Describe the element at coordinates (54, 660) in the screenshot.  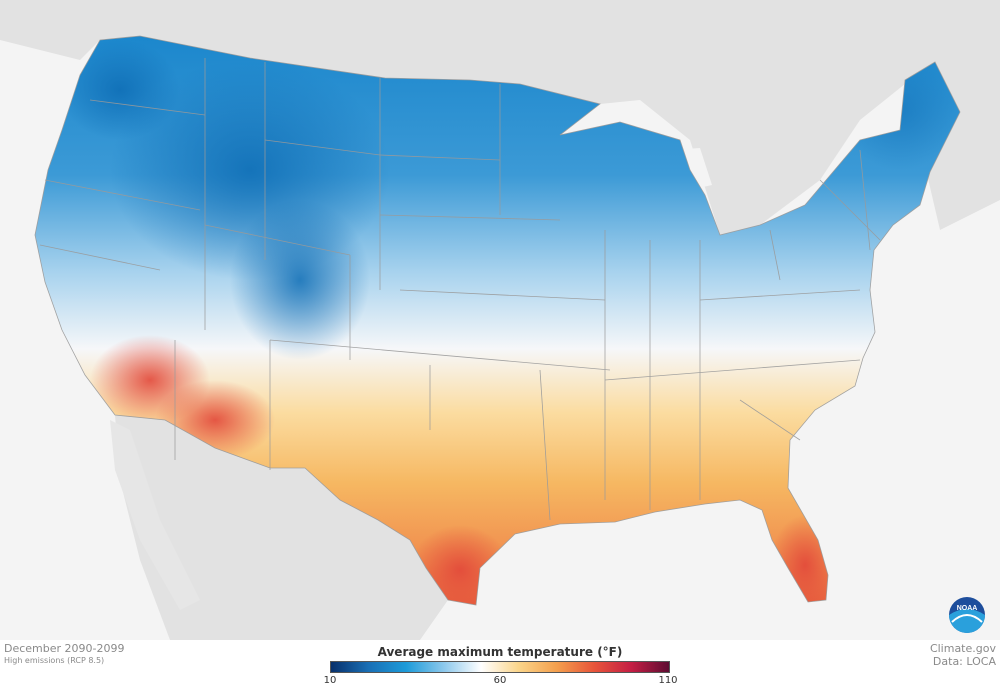
I see `emissions-scenario-label: High emissions (RCP 8.5)` at that location.